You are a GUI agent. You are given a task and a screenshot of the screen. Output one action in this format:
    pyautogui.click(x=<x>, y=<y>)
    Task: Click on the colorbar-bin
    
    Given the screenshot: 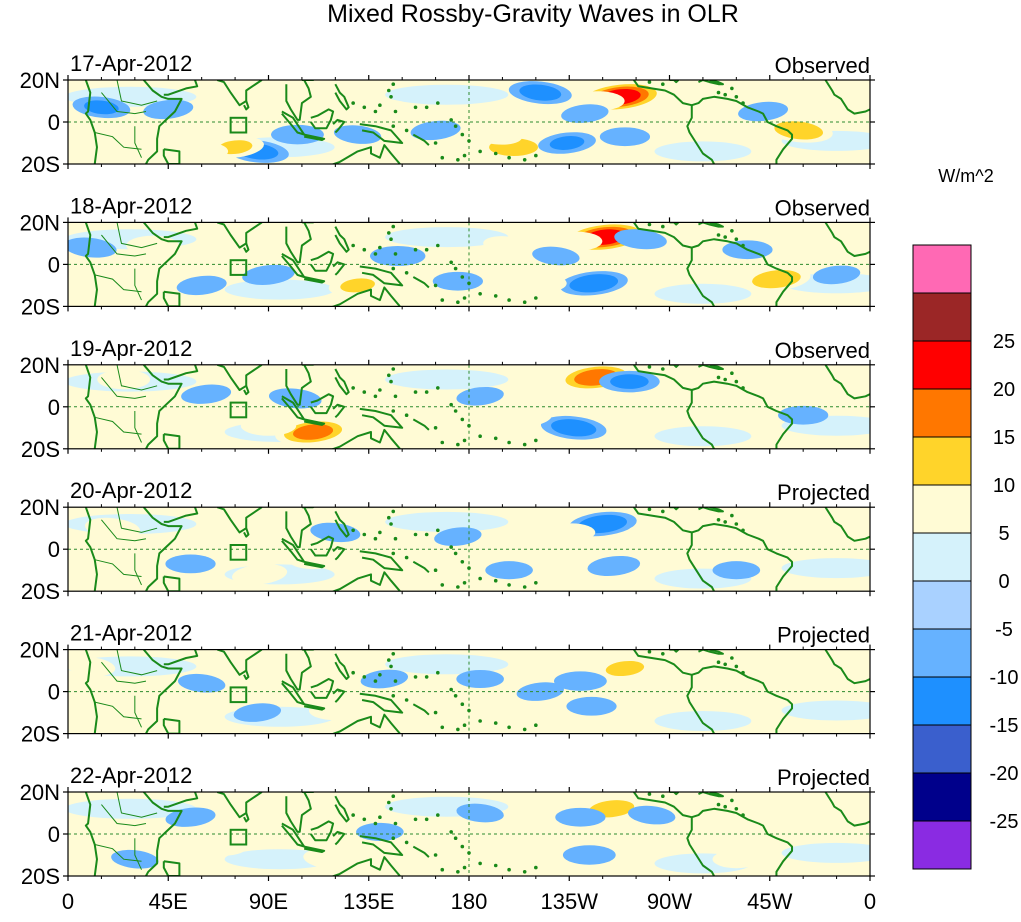 What is the action you would take?
    pyautogui.click(x=942, y=557)
    